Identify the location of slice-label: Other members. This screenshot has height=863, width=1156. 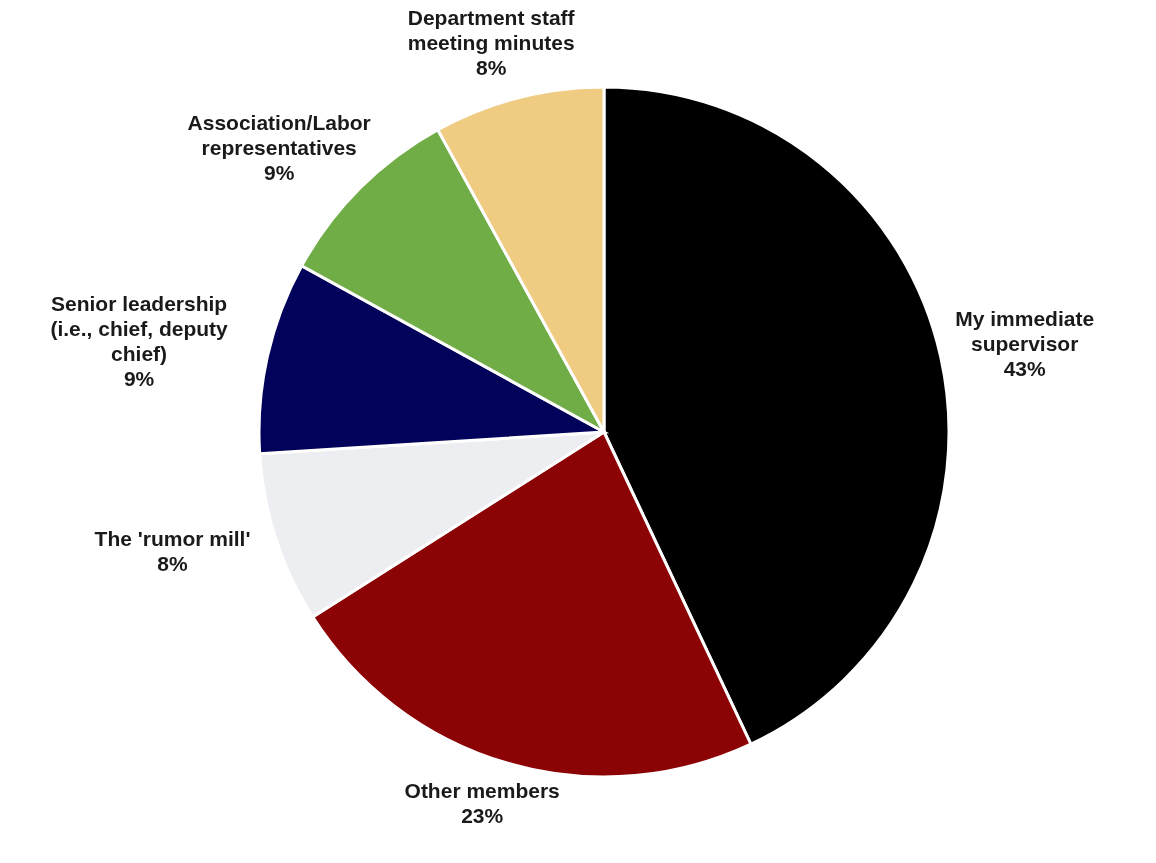
(482, 791).